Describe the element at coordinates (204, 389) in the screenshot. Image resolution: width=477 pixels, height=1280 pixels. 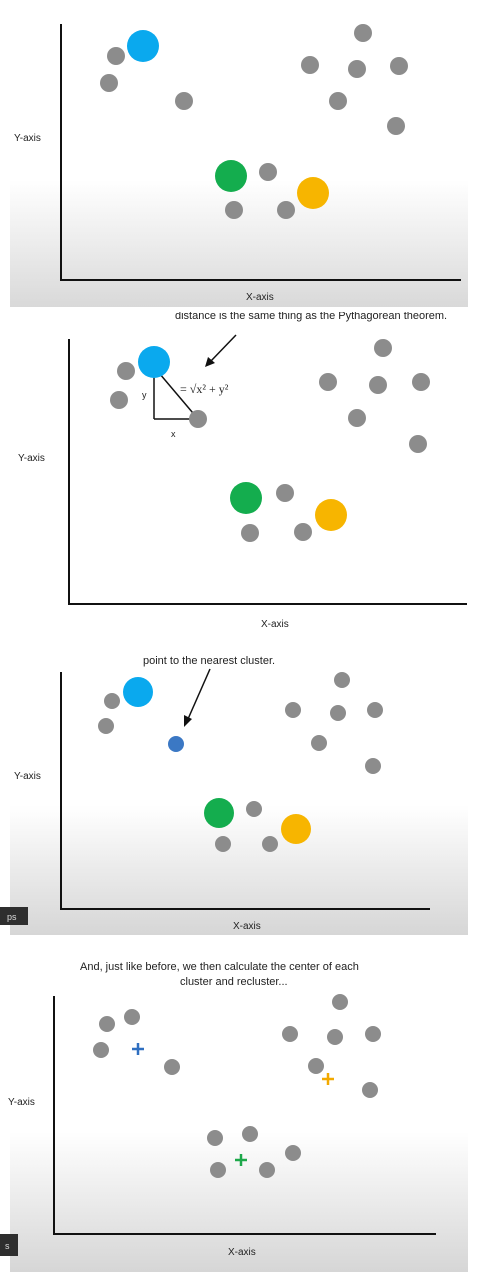
I see `distance-formula: = √x² + y²` at that location.